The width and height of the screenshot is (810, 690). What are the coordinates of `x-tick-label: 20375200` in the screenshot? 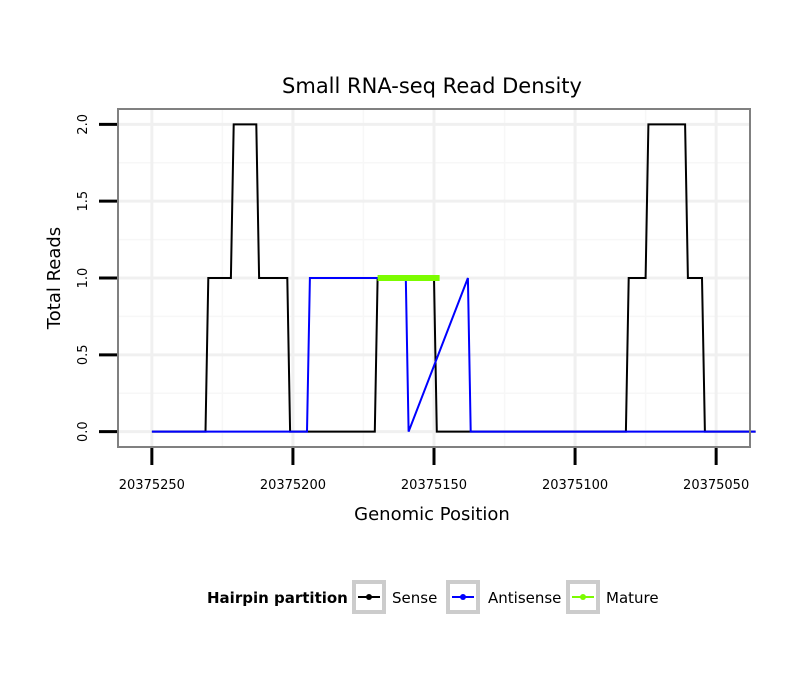 It's located at (293, 485).